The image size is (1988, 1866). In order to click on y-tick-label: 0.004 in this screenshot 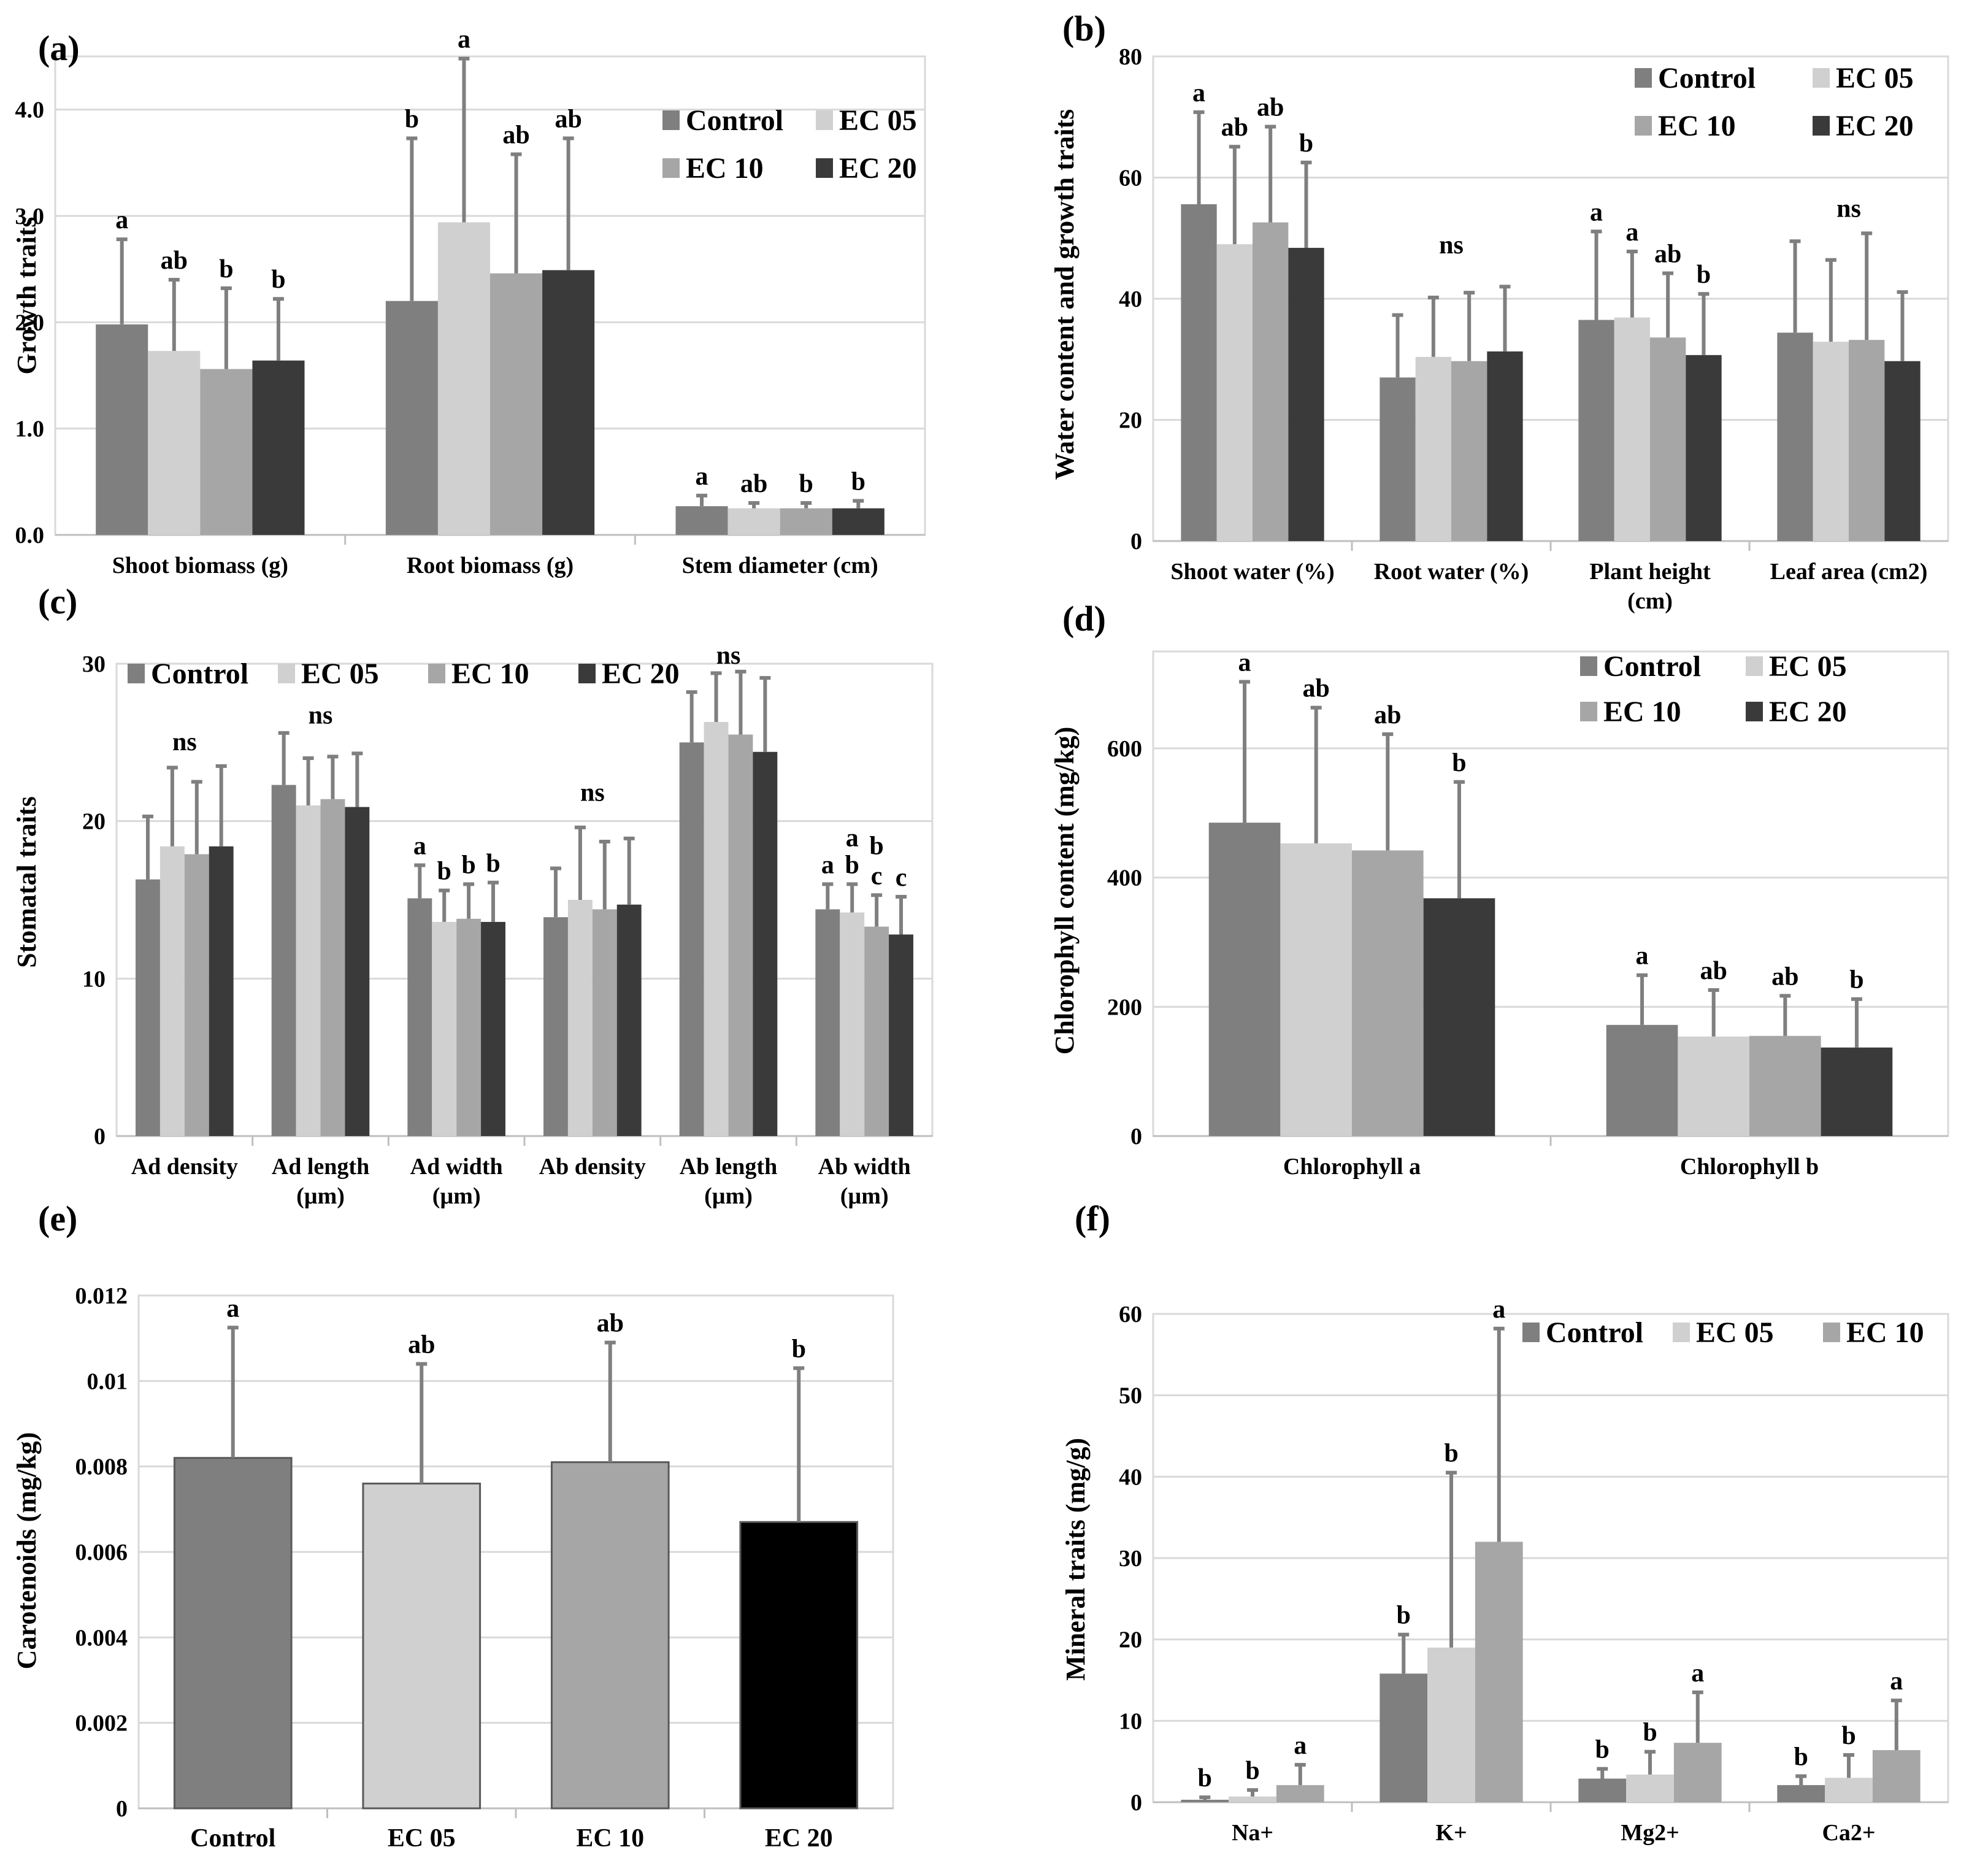, I will do `click(101, 1638)`.